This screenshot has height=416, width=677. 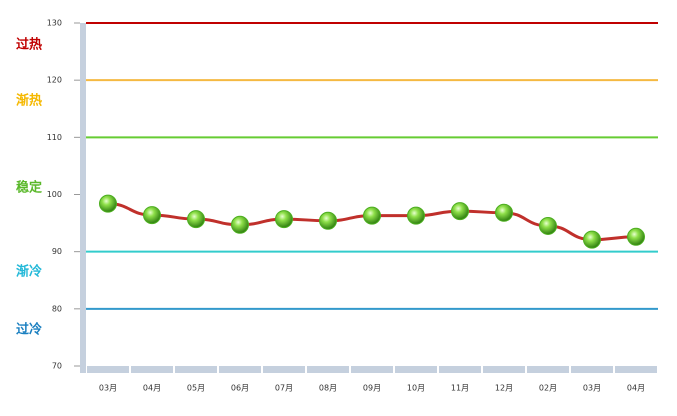 I want to click on x-tick-label: 06月, so click(x=240, y=388).